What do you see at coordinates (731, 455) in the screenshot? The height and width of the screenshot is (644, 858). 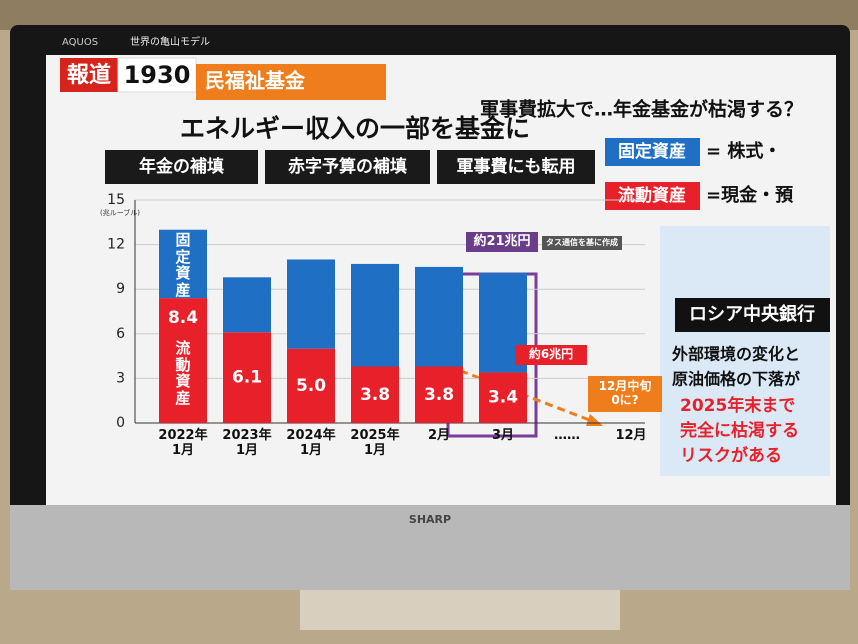 I see `panel-warning: リスクがある` at bounding box center [731, 455].